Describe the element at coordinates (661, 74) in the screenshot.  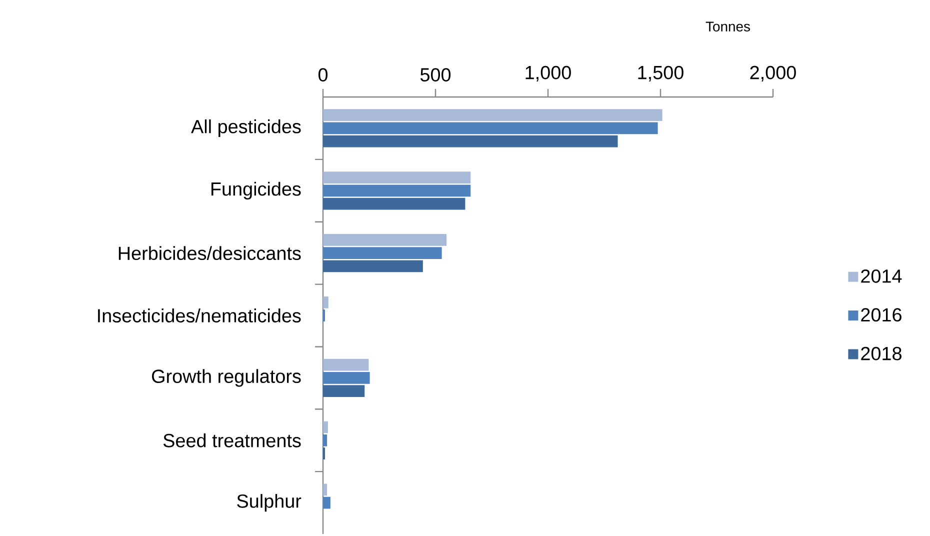
I see `x-tick-label: 1,500` at that location.